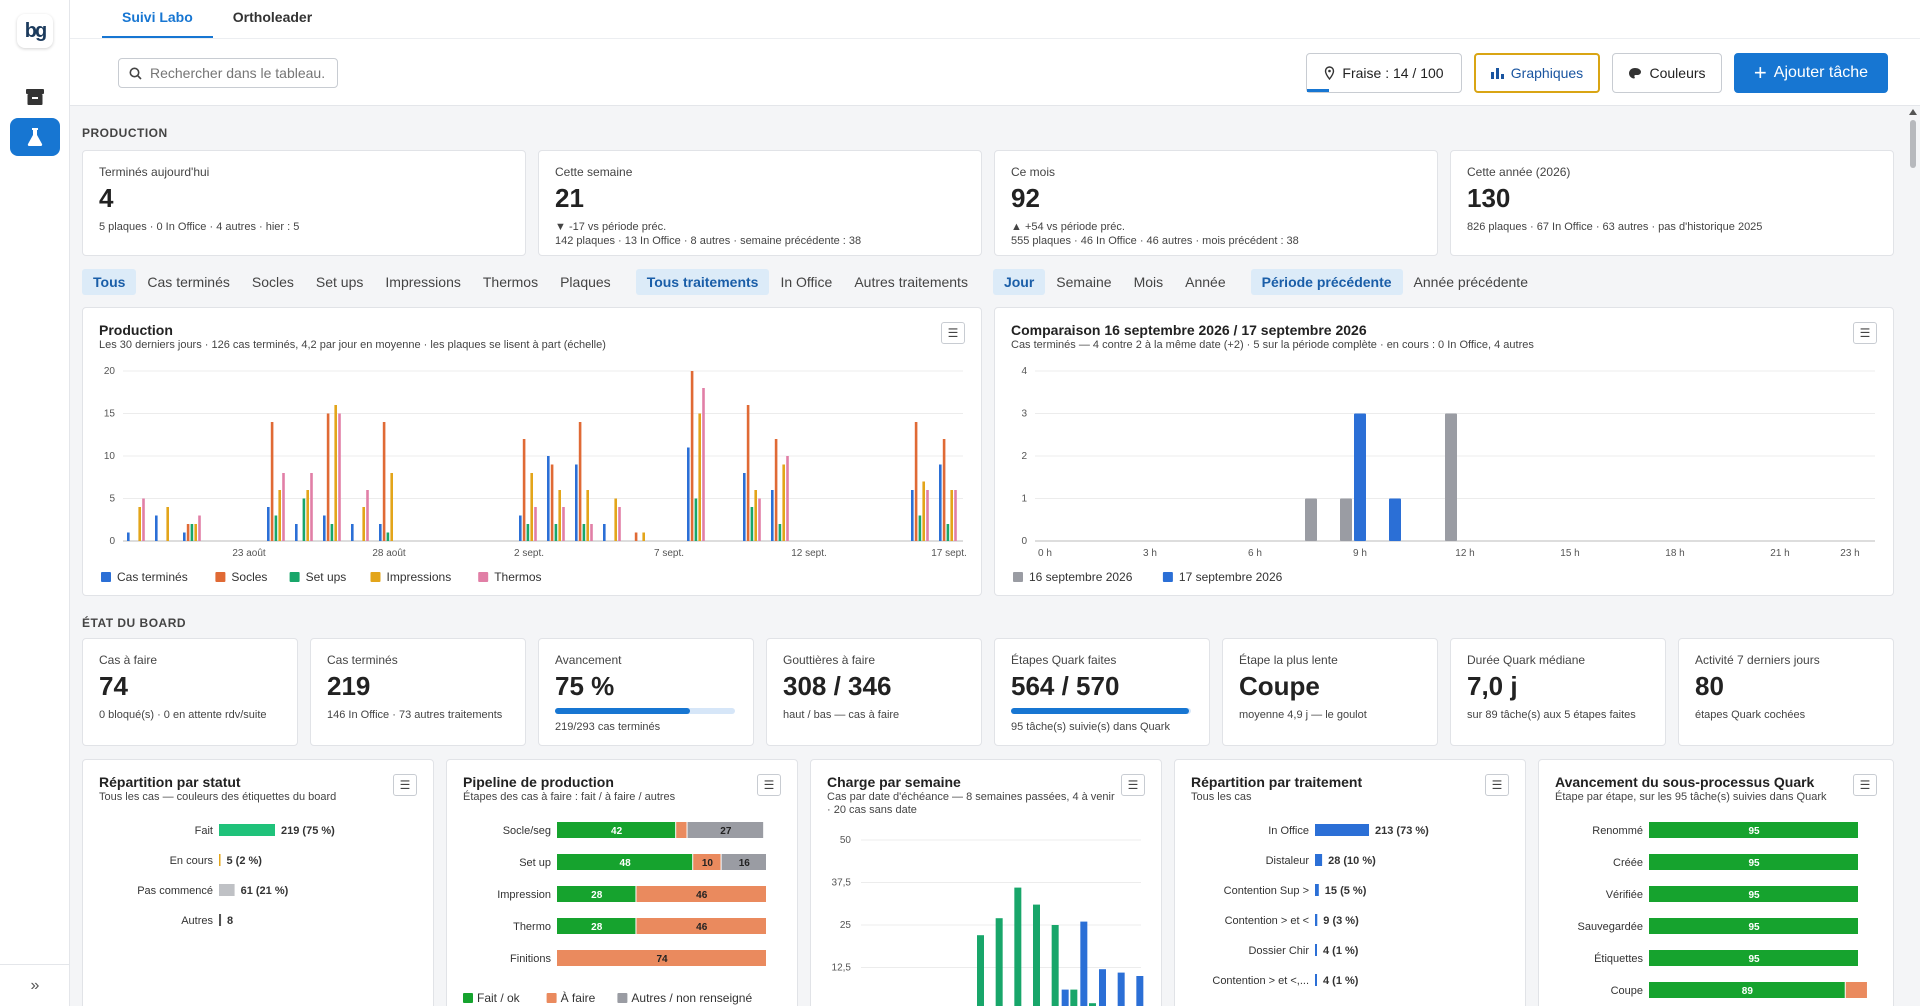 Image resolution: width=1920 pixels, height=1006 pixels. I want to click on sidebar-item-labo, so click(35, 137).